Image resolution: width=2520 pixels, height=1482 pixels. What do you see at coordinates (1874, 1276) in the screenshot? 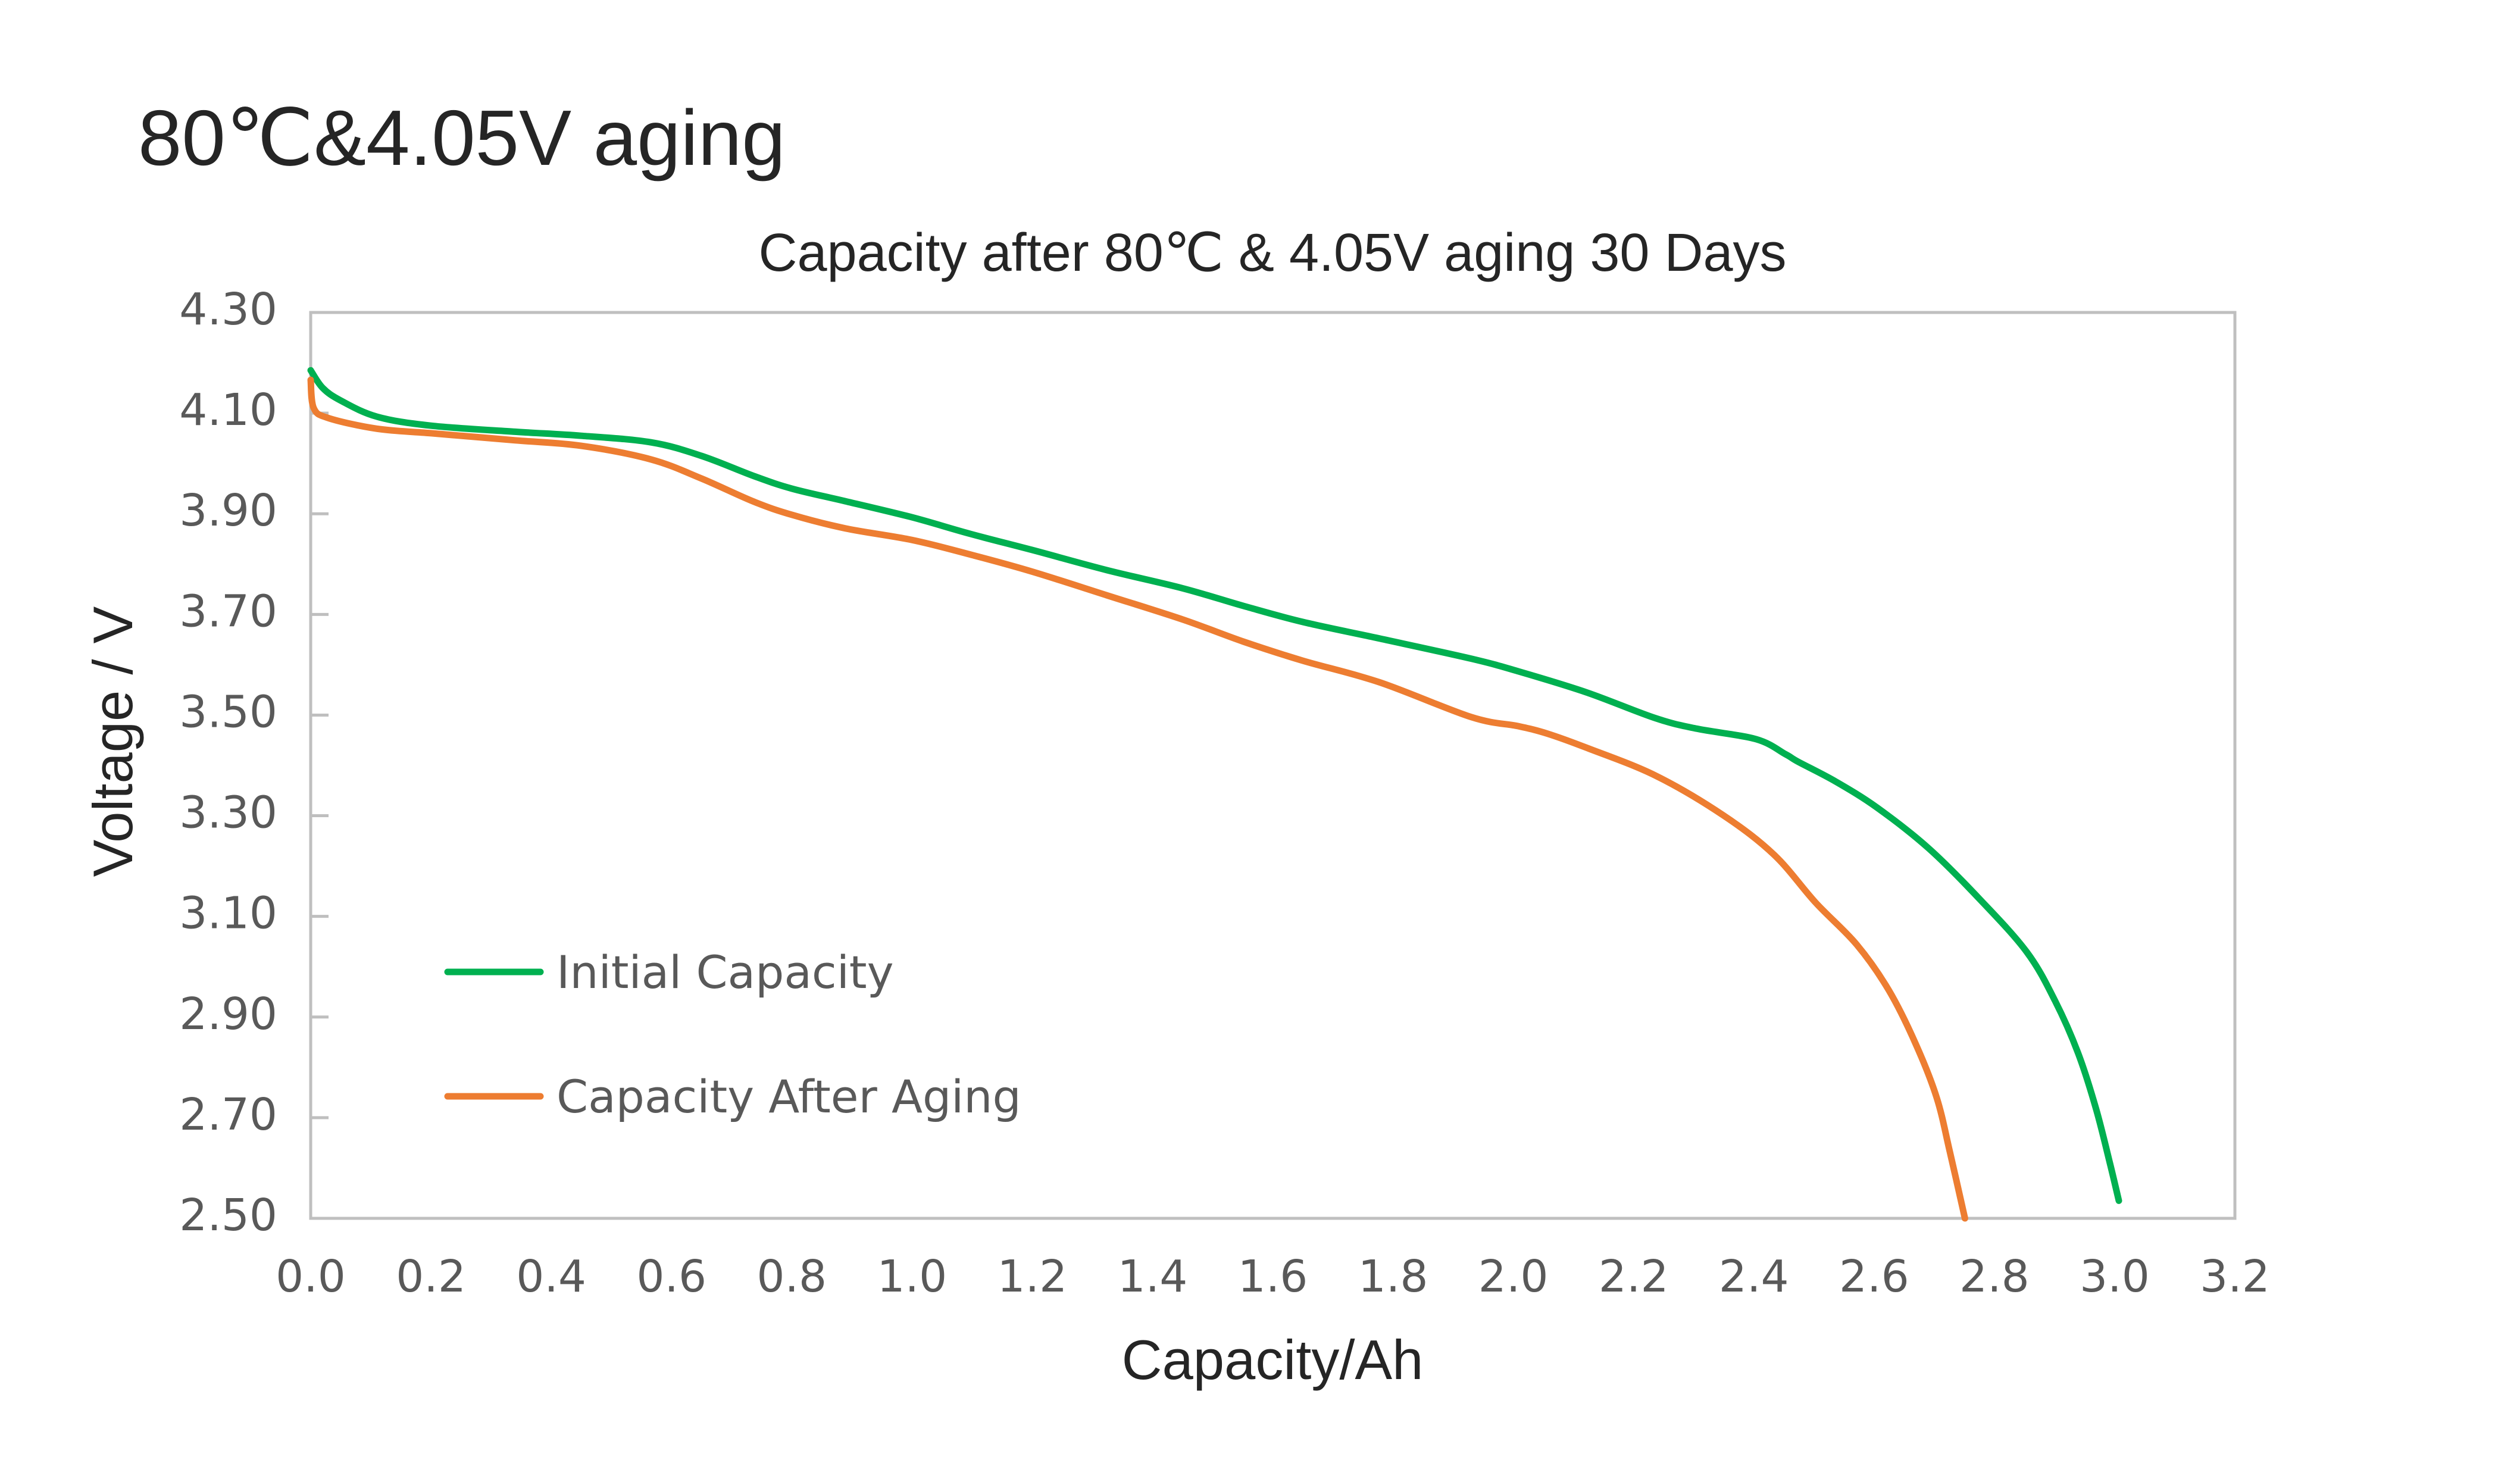
I see `x-tick-label: 2.6` at bounding box center [1874, 1276].